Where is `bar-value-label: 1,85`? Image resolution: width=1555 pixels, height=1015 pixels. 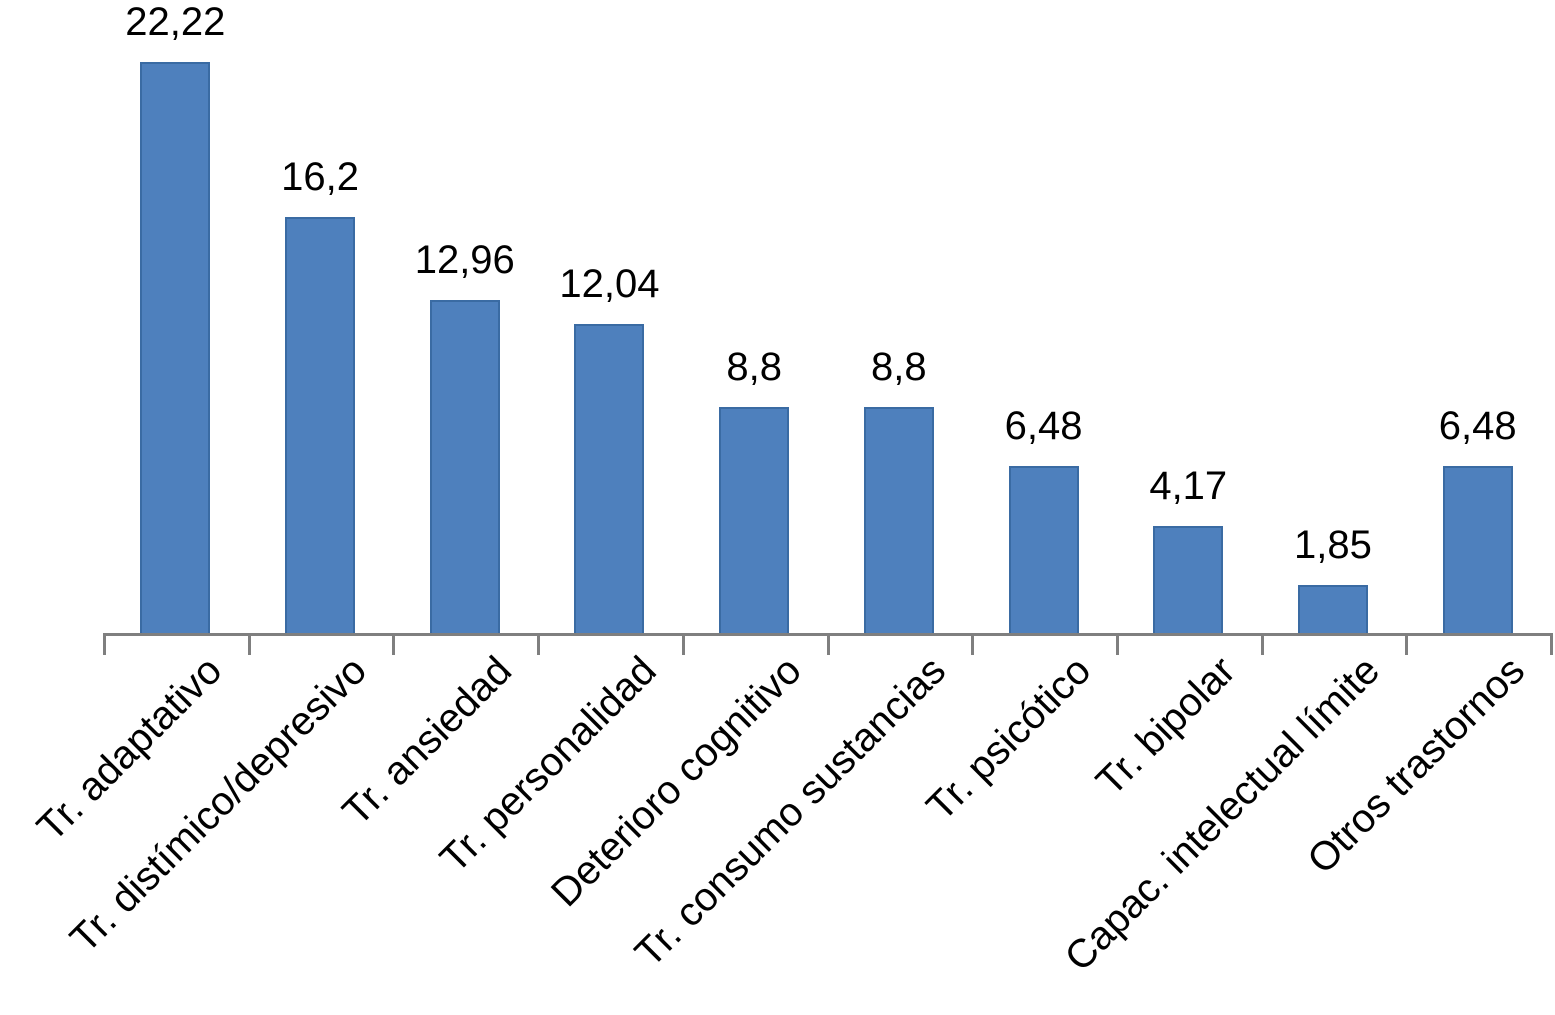 bar-value-label: 1,85 is located at coordinates (1333, 545).